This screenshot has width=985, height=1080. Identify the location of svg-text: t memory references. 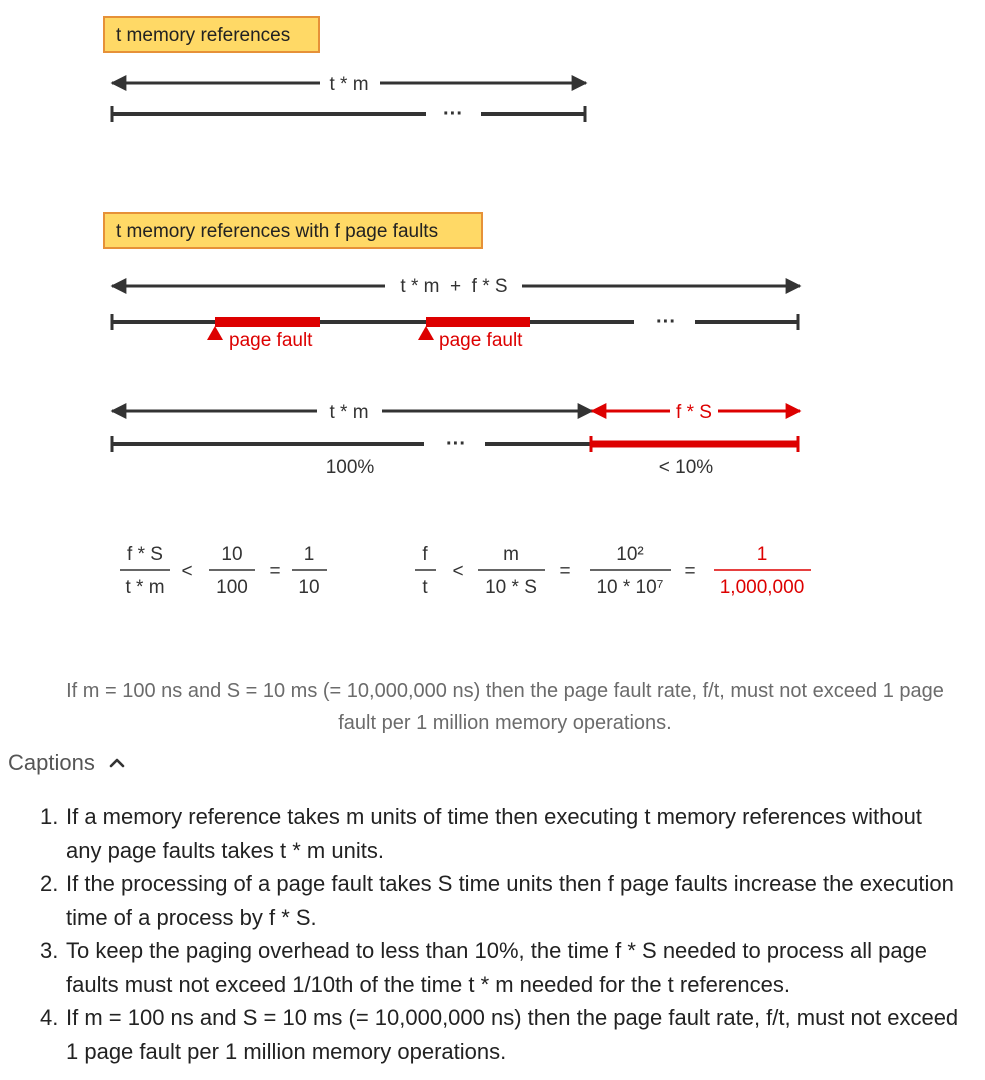
(203, 35).